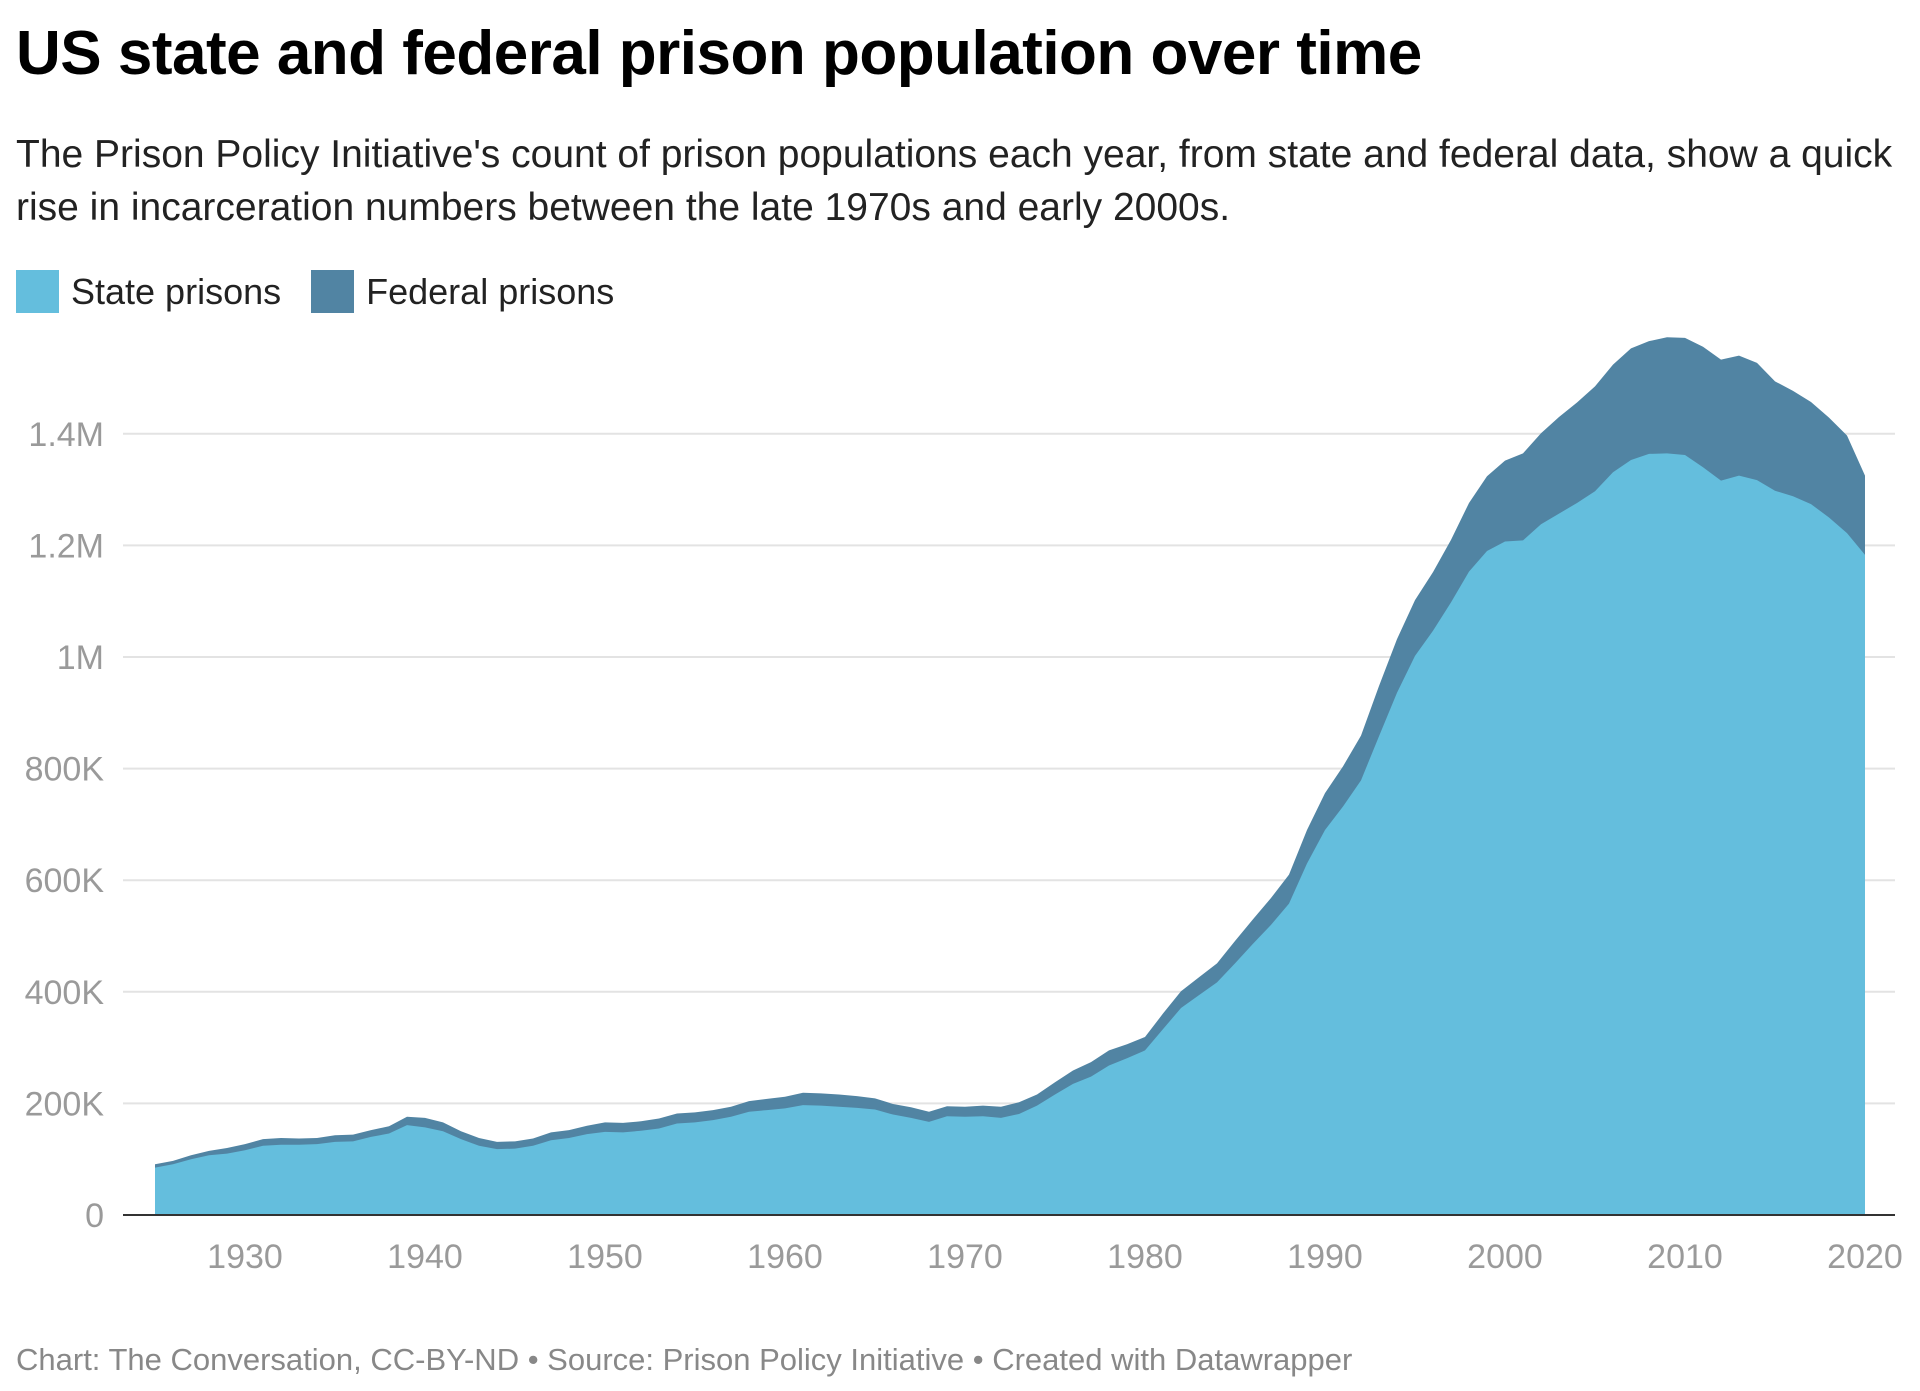 The width and height of the screenshot is (1920, 1391). Describe the element at coordinates (1685, 1257) in the screenshot. I see `x-tick-label: 2010` at that location.